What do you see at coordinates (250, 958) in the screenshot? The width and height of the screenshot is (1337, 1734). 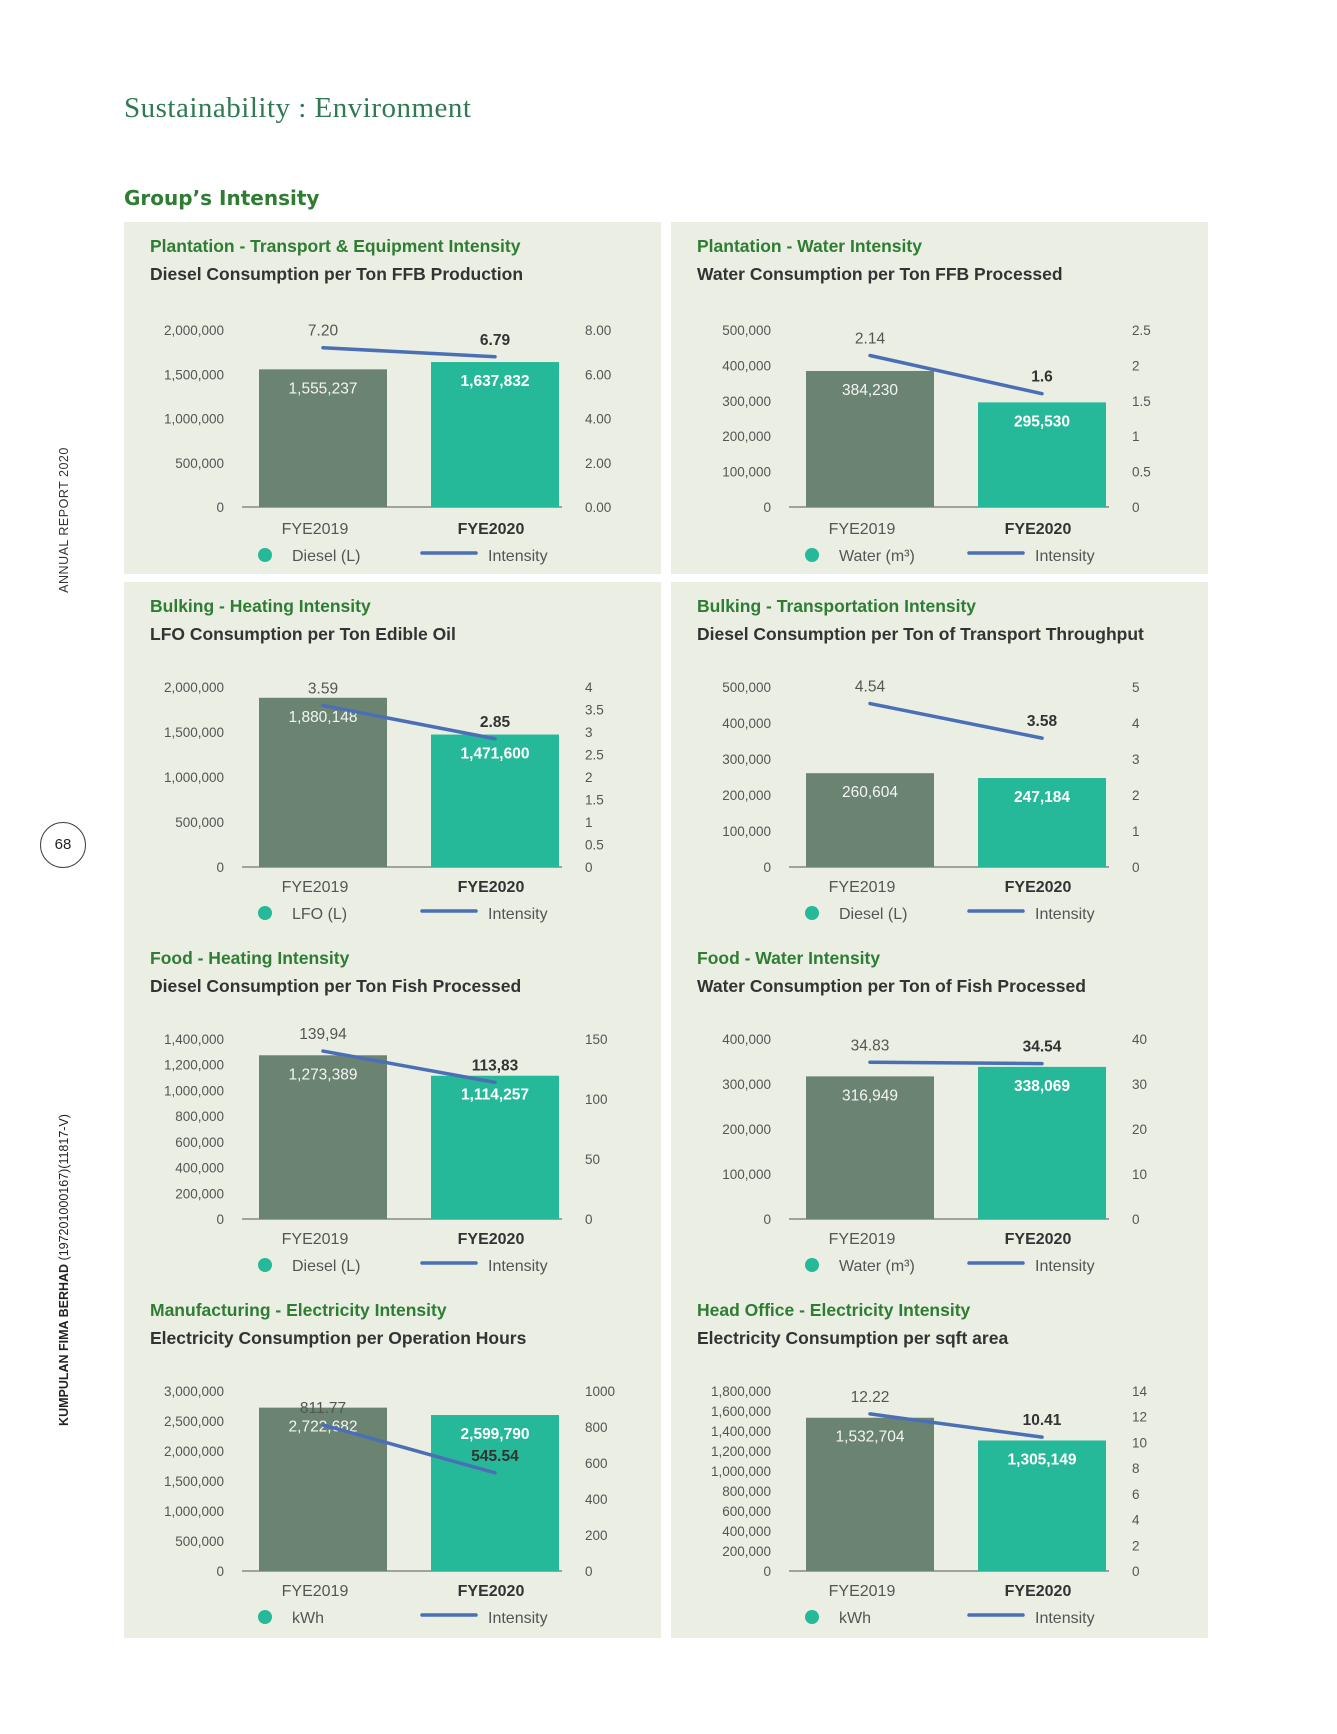 I see `chart-title: Food - Heating Intensity` at bounding box center [250, 958].